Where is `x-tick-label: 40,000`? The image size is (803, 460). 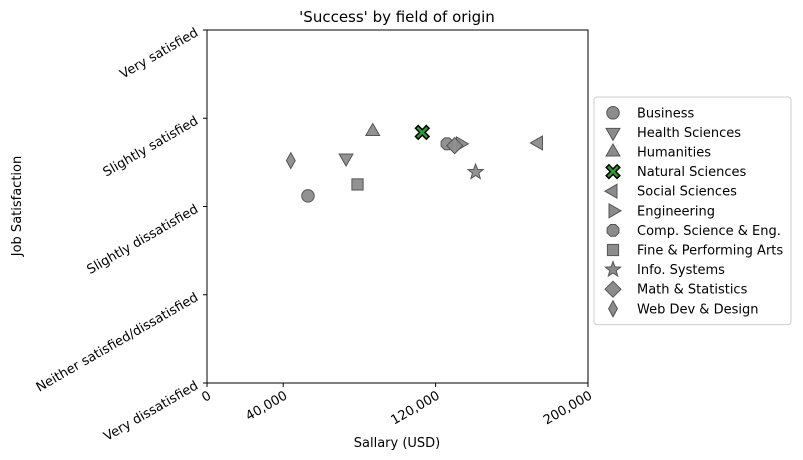 x-tick-label: 40,000 is located at coordinates (266, 406).